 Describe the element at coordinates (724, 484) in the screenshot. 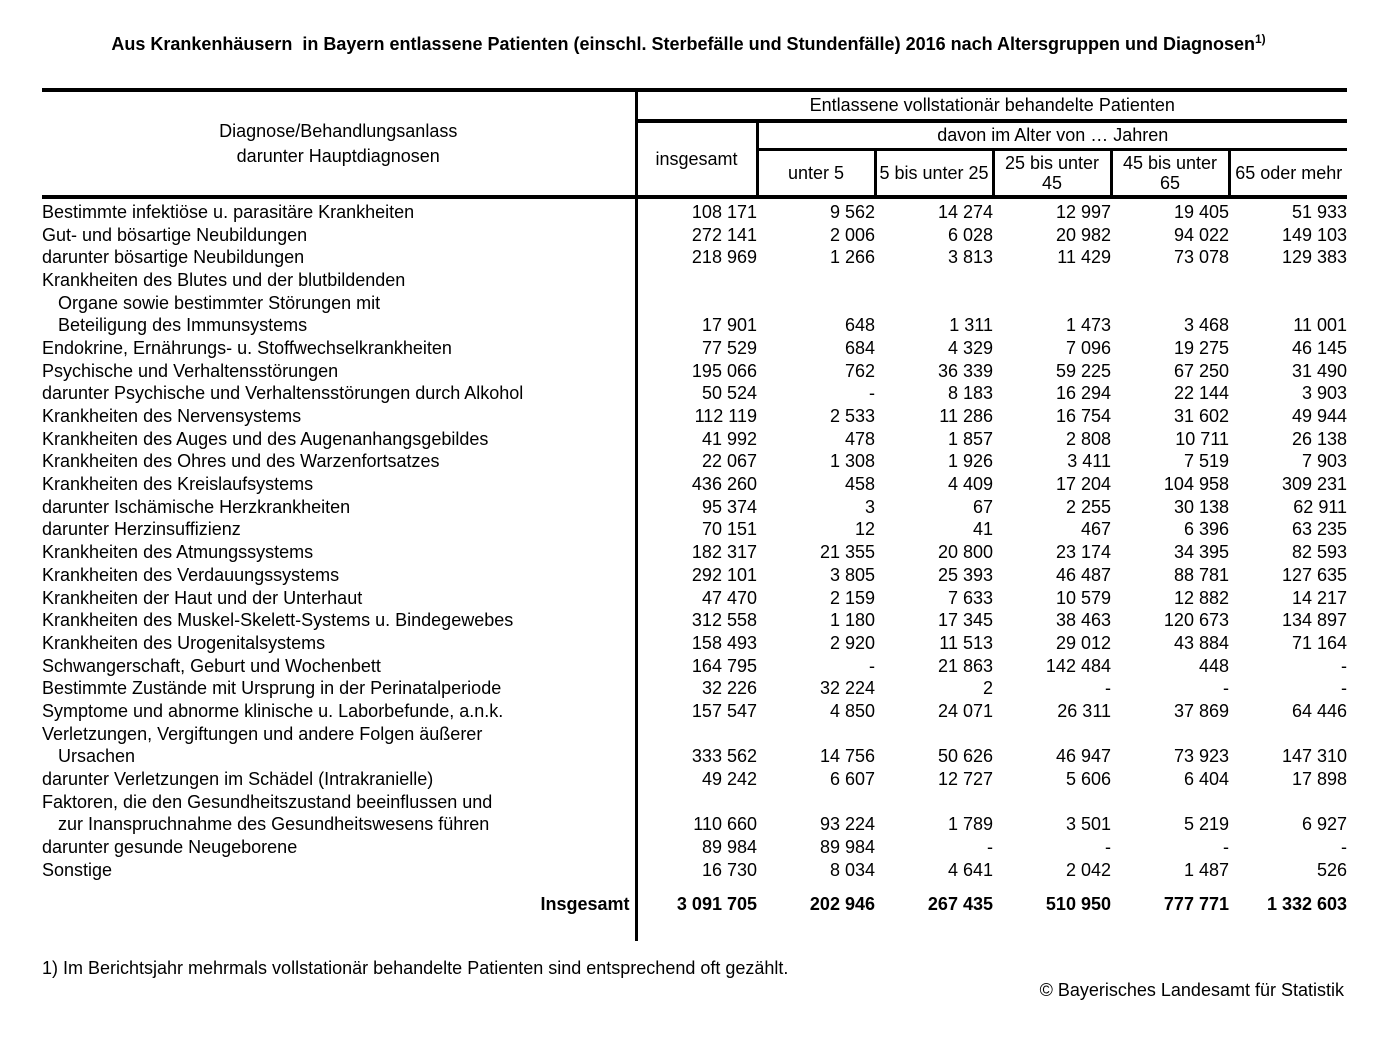

I see `row-value: 436 260` at that location.